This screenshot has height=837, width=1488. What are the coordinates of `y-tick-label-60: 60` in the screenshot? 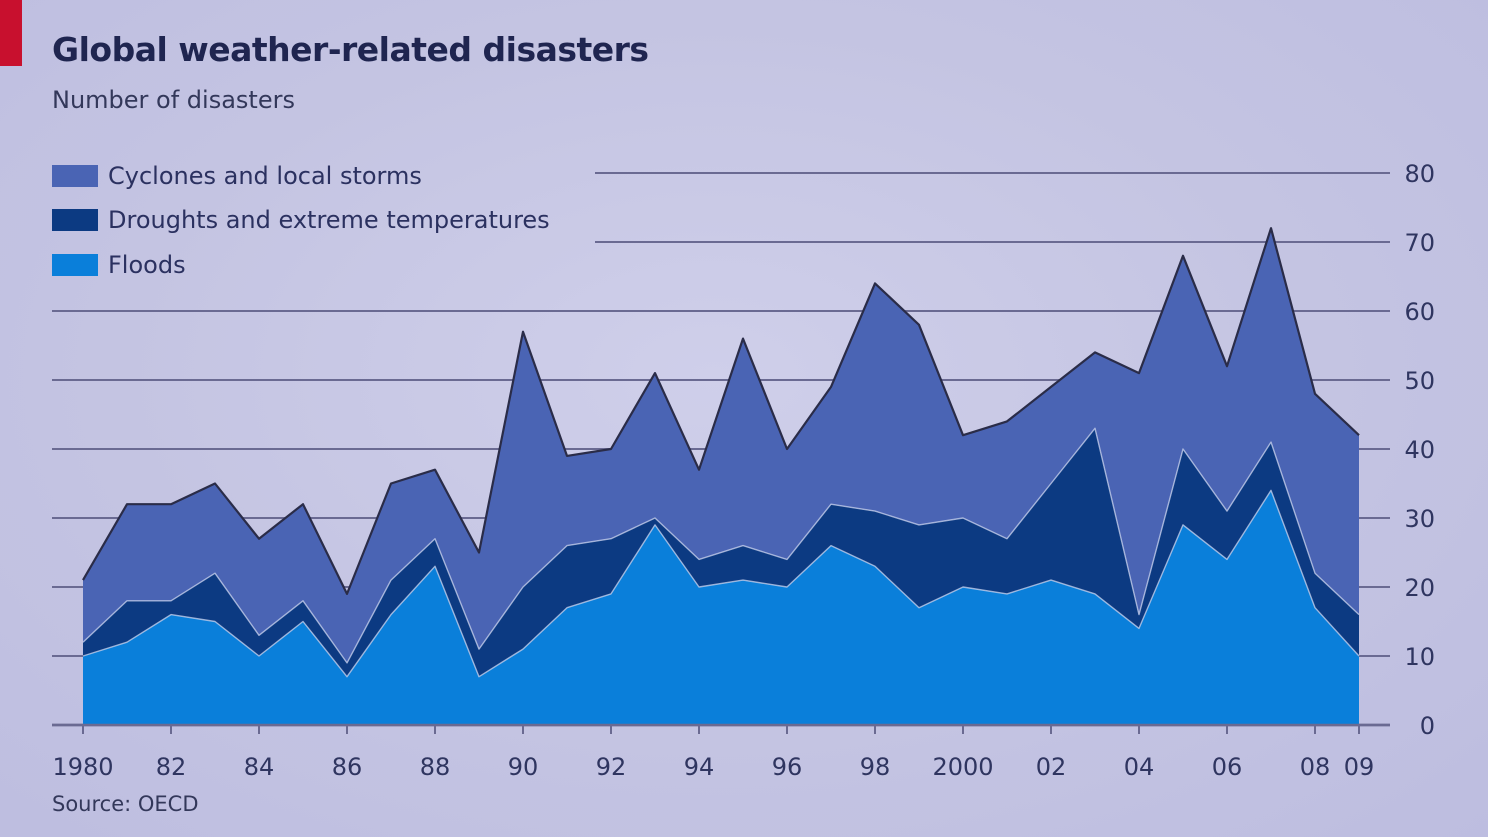 It's located at (1419, 312).